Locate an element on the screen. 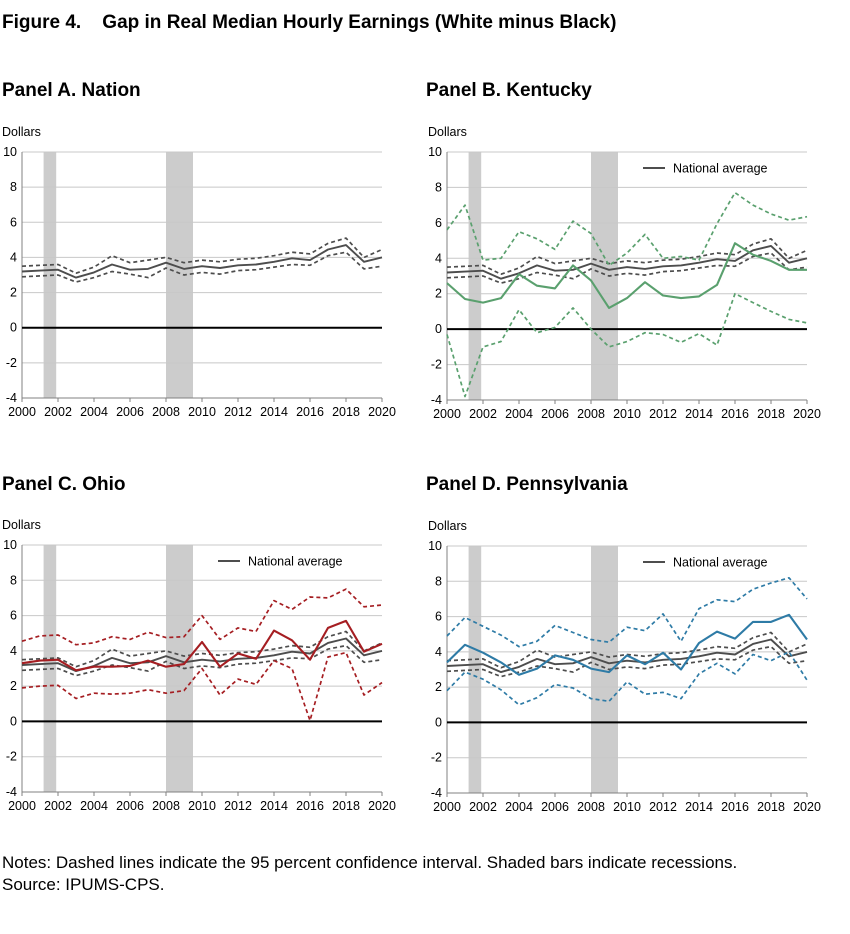 The image size is (850, 934). panel-d-x-tick-label: 2020 is located at coordinates (807, 807).